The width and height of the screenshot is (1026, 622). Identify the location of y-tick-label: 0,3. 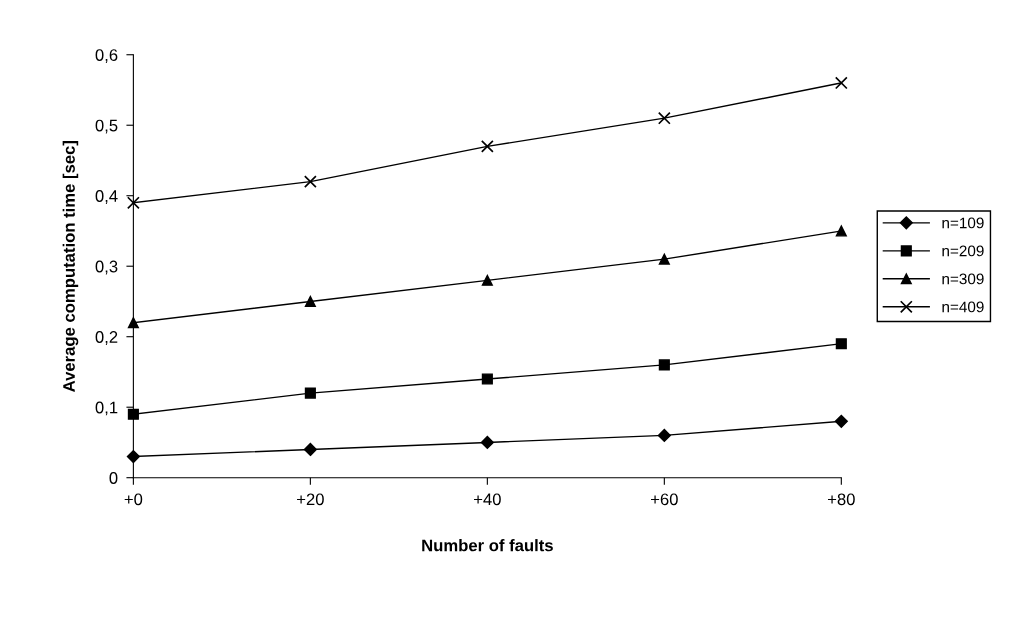
(106, 267).